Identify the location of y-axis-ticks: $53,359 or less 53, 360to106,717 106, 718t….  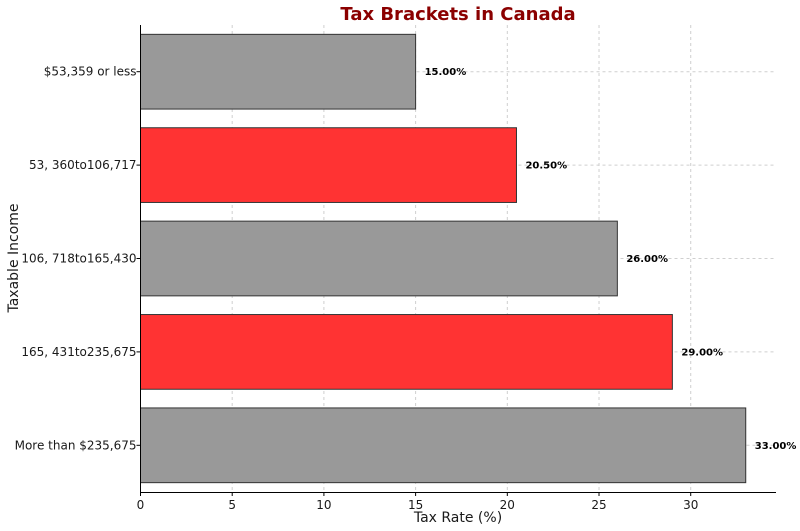
(78, 258).